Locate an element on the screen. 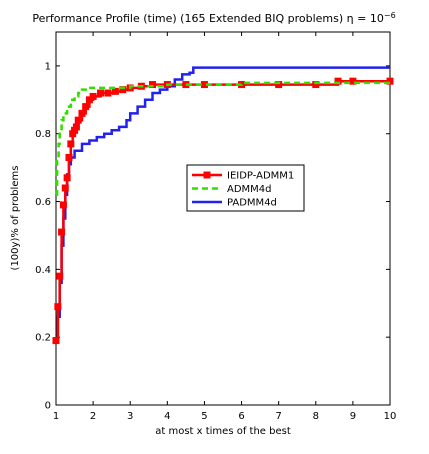 The width and height of the screenshot is (429, 454). x-tick-label: 5 is located at coordinates (204, 416).